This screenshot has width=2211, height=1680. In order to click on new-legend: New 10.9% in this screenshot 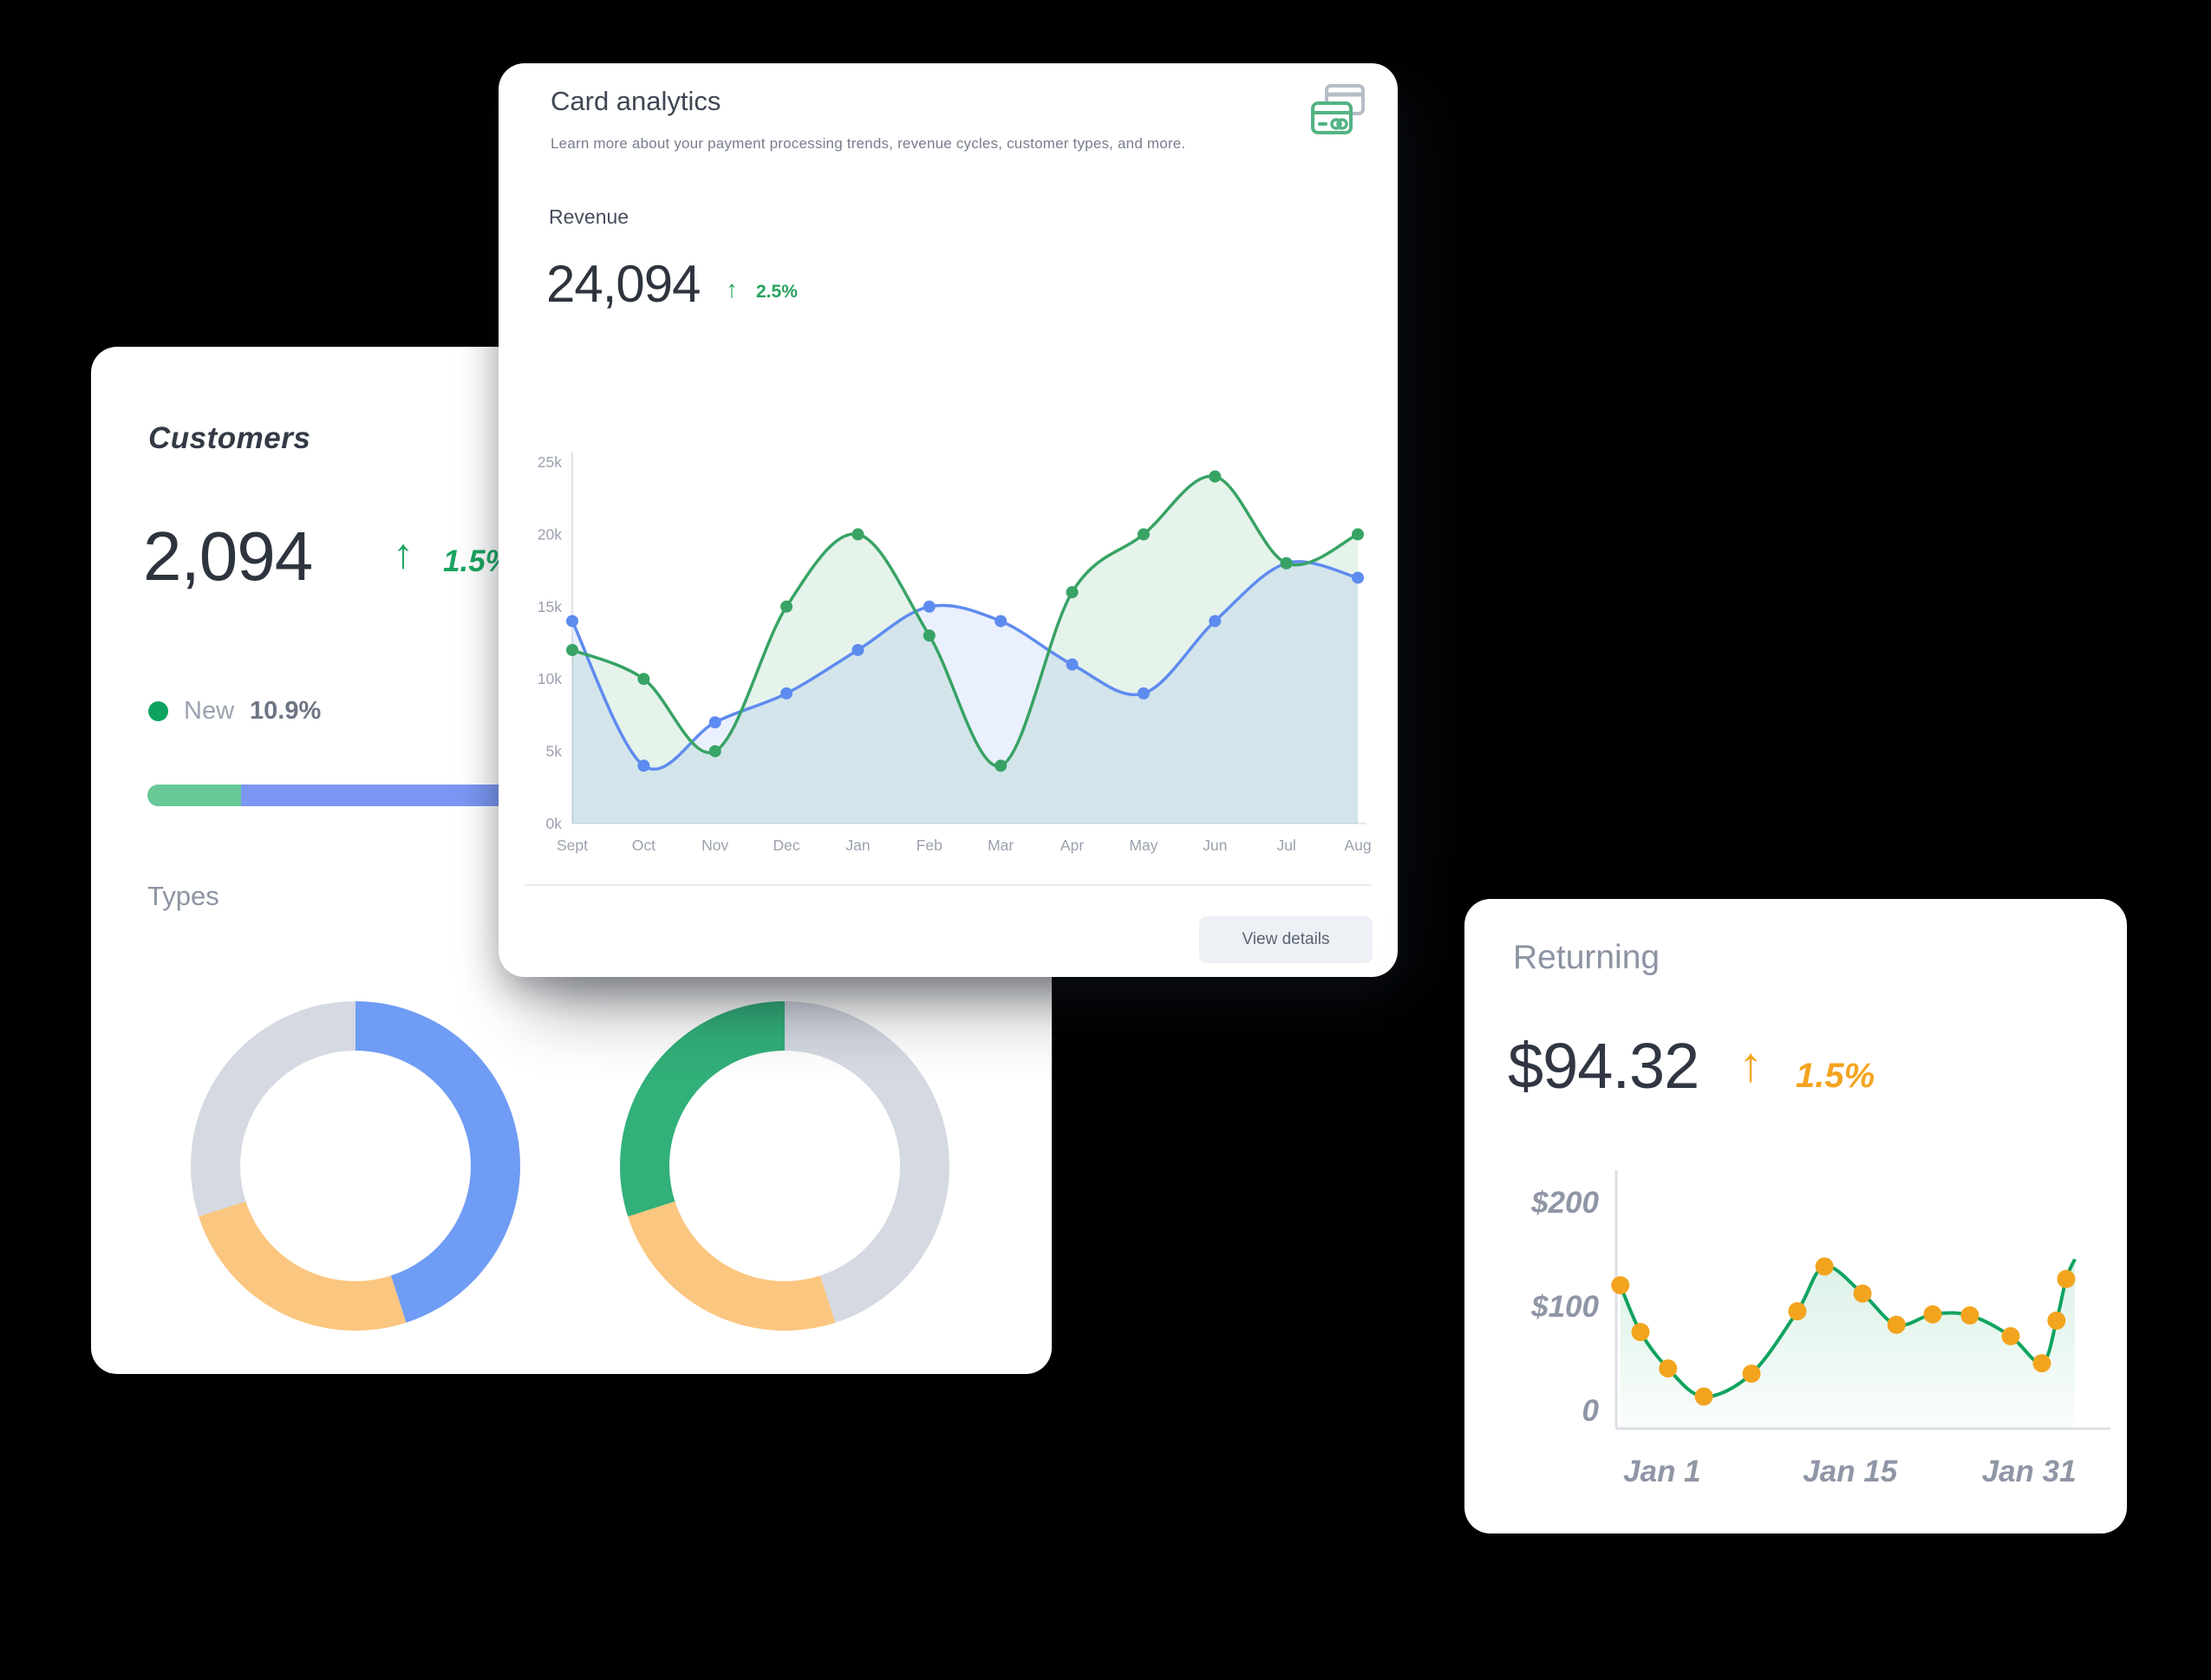, I will do `click(235, 711)`.